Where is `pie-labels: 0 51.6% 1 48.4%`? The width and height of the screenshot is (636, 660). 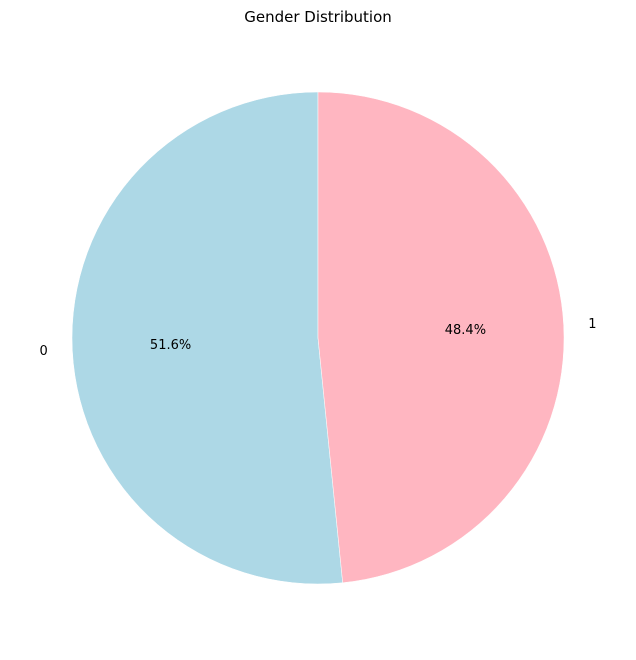
pie-labels: 0 51.6% 1 48.4% is located at coordinates (317, 338).